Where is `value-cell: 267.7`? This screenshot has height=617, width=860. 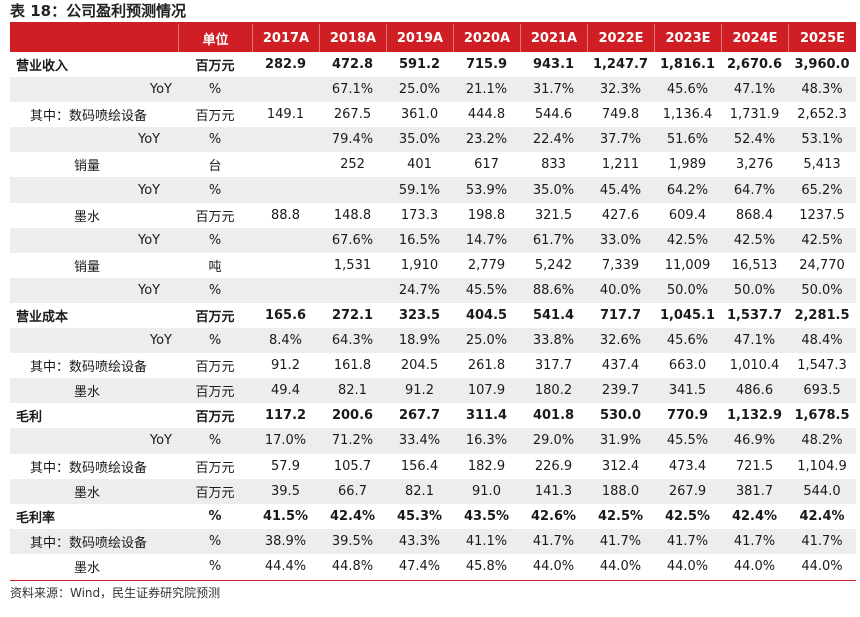
value-cell: 267.7 is located at coordinates (419, 416).